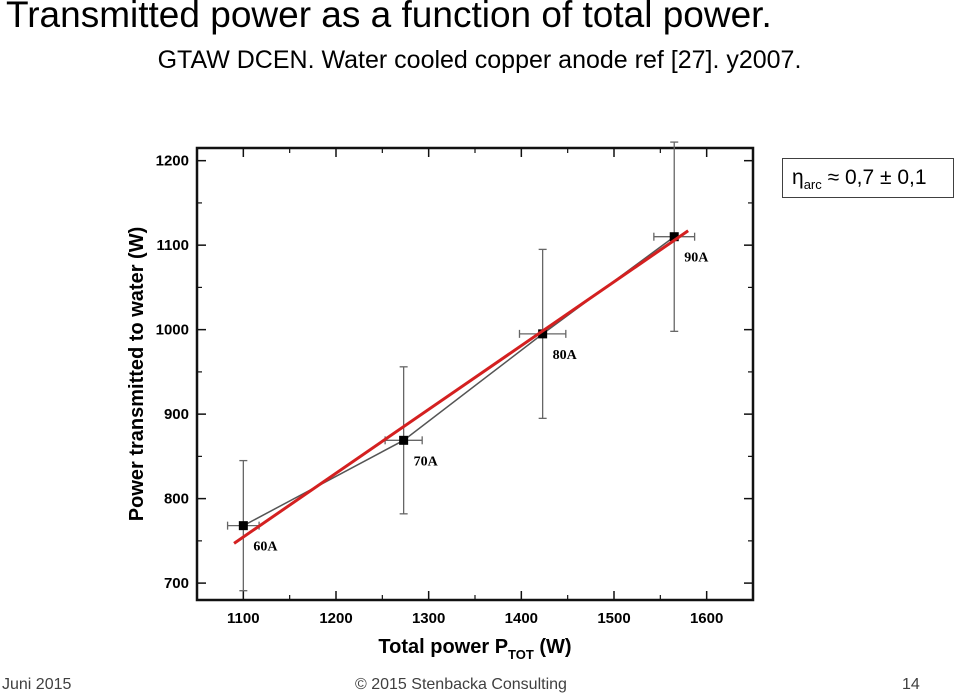  Describe the element at coordinates (521, 618) in the screenshot. I see `x-tick-label: 1400` at that location.